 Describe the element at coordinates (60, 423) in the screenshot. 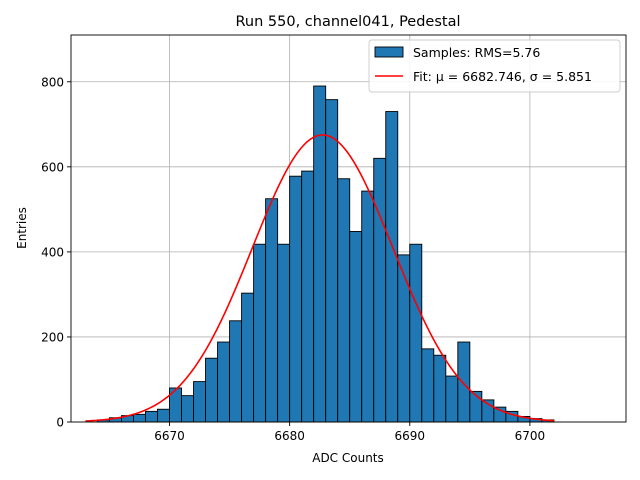

I see `y-tick-label: 0` at that location.